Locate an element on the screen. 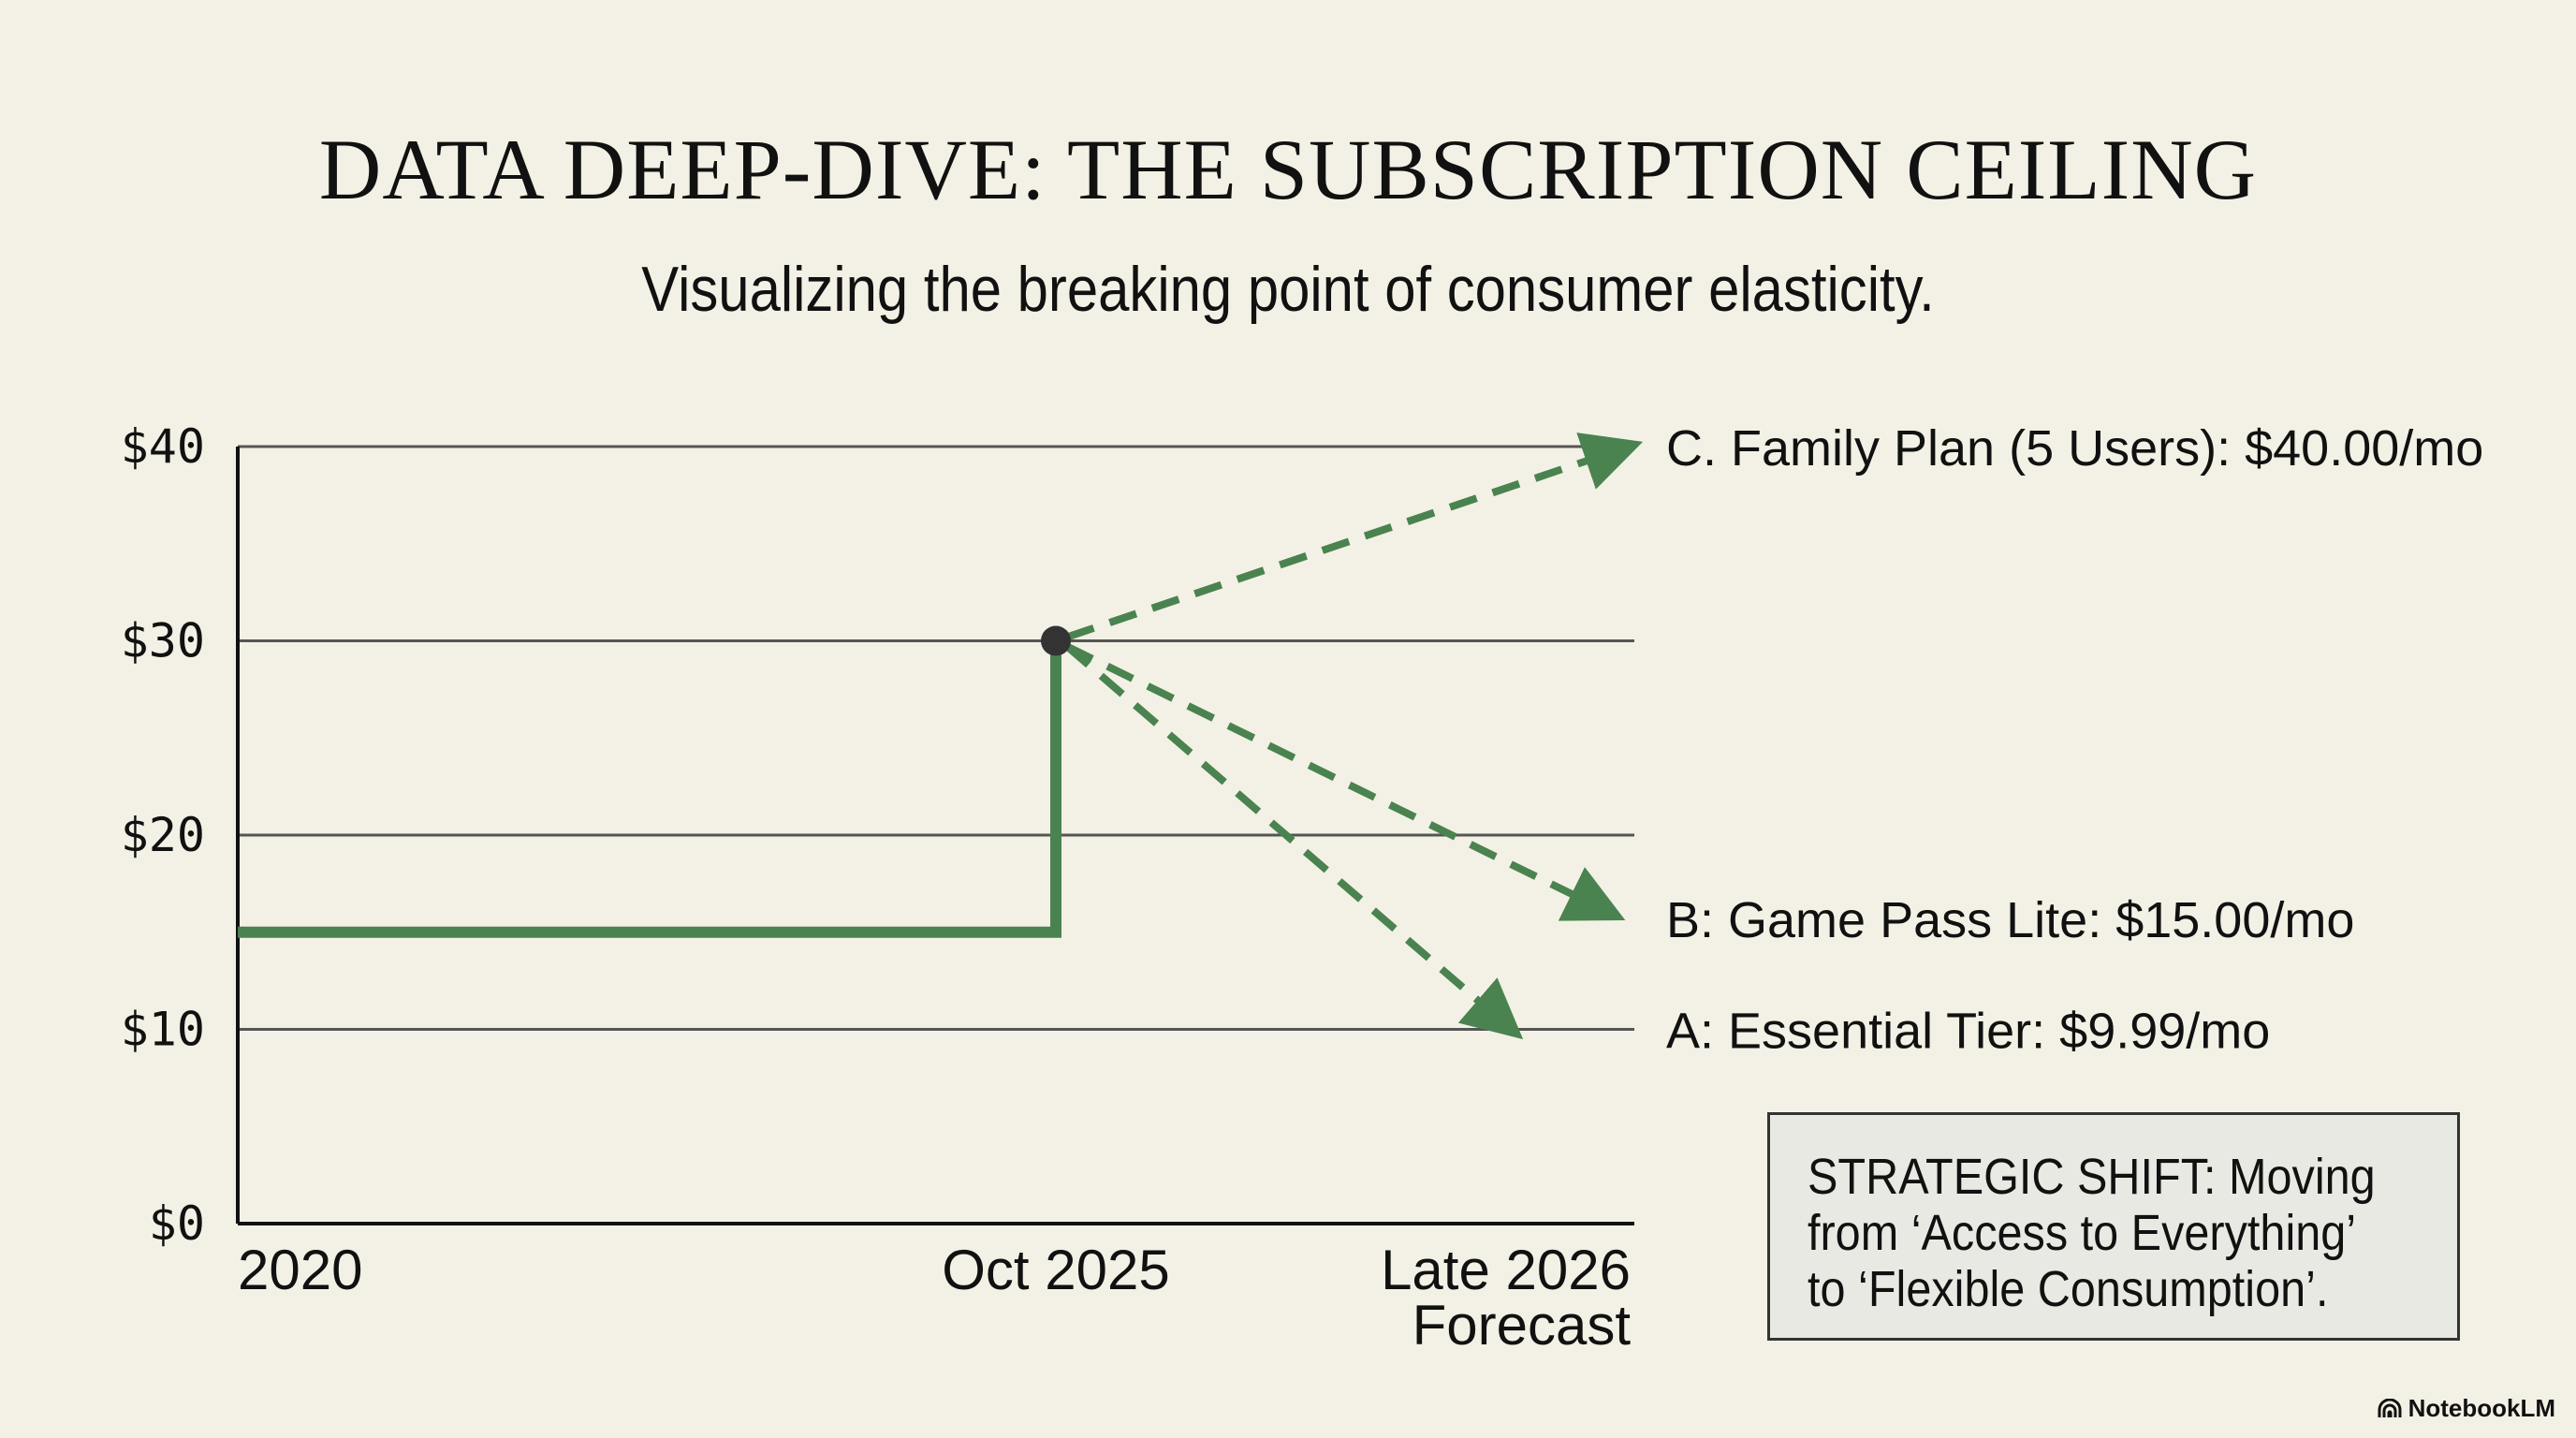 The width and height of the screenshot is (2576, 1438). x-tick-label: Forecast is located at coordinates (1522, 1325).